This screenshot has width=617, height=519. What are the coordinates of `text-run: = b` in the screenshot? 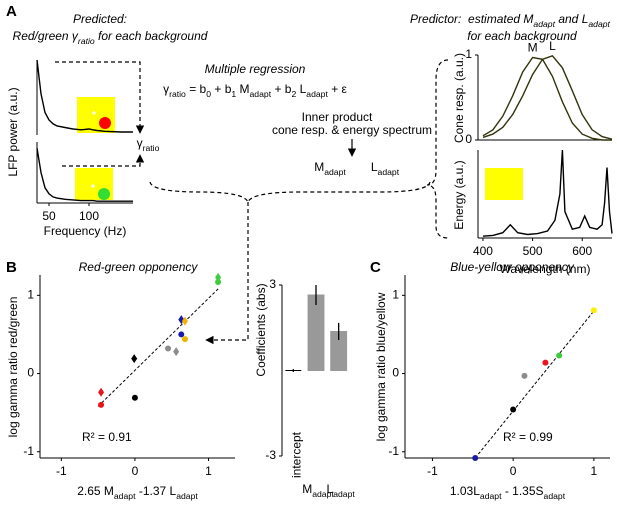 It's located at (196, 89).